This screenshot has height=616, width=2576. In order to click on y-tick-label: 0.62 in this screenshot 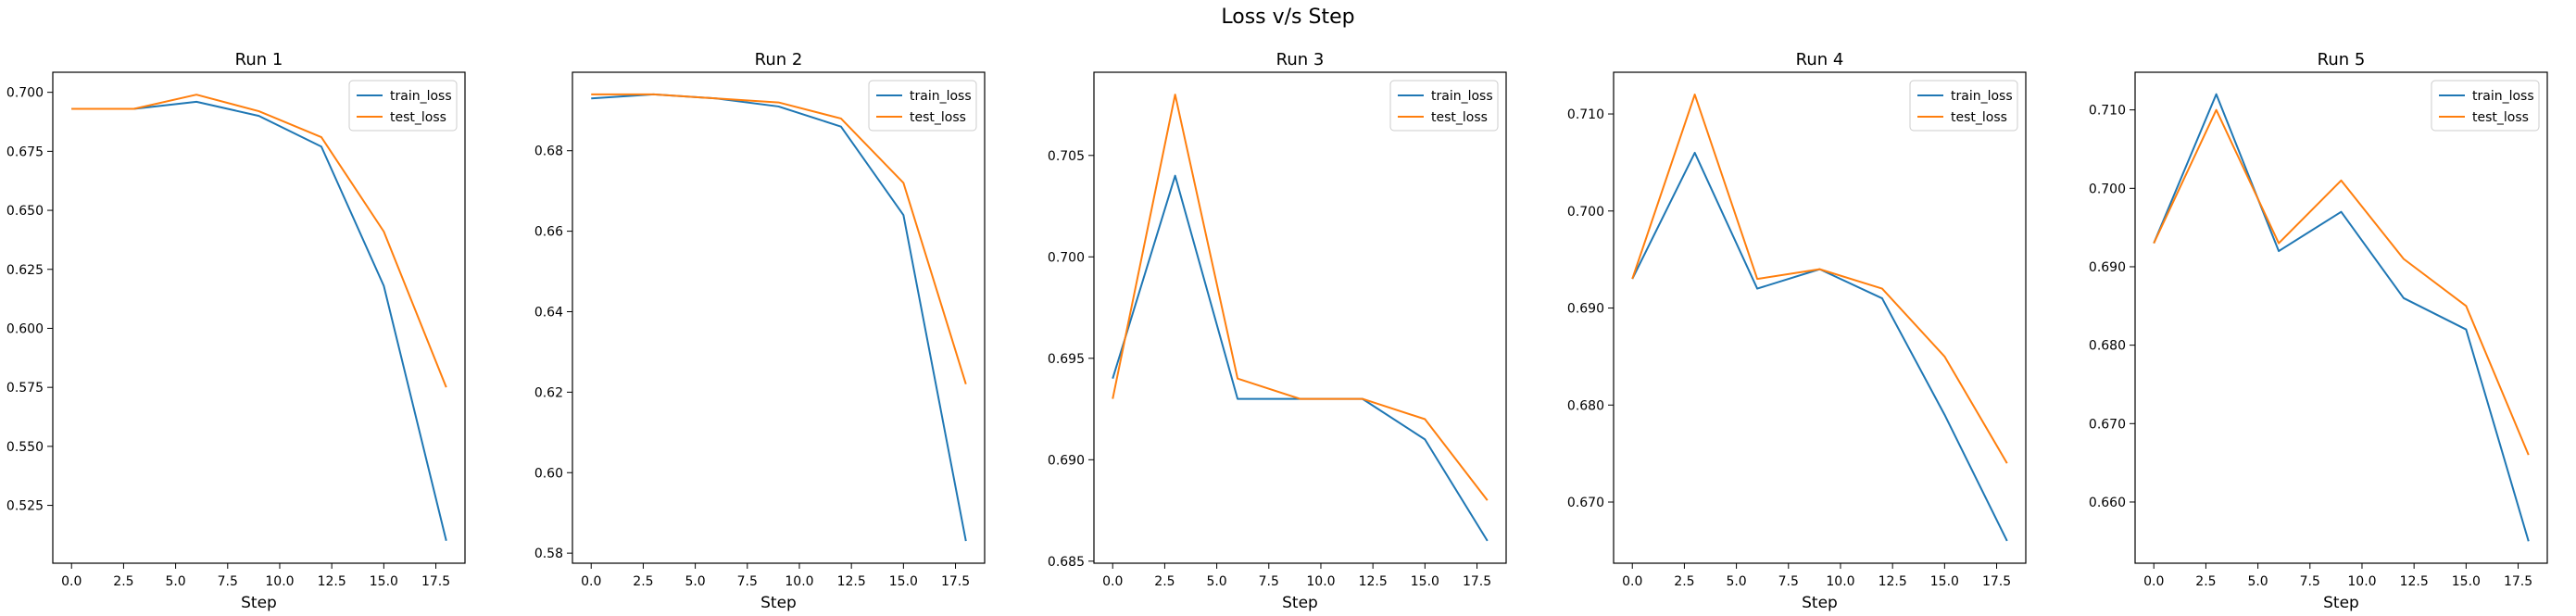, I will do `click(548, 392)`.